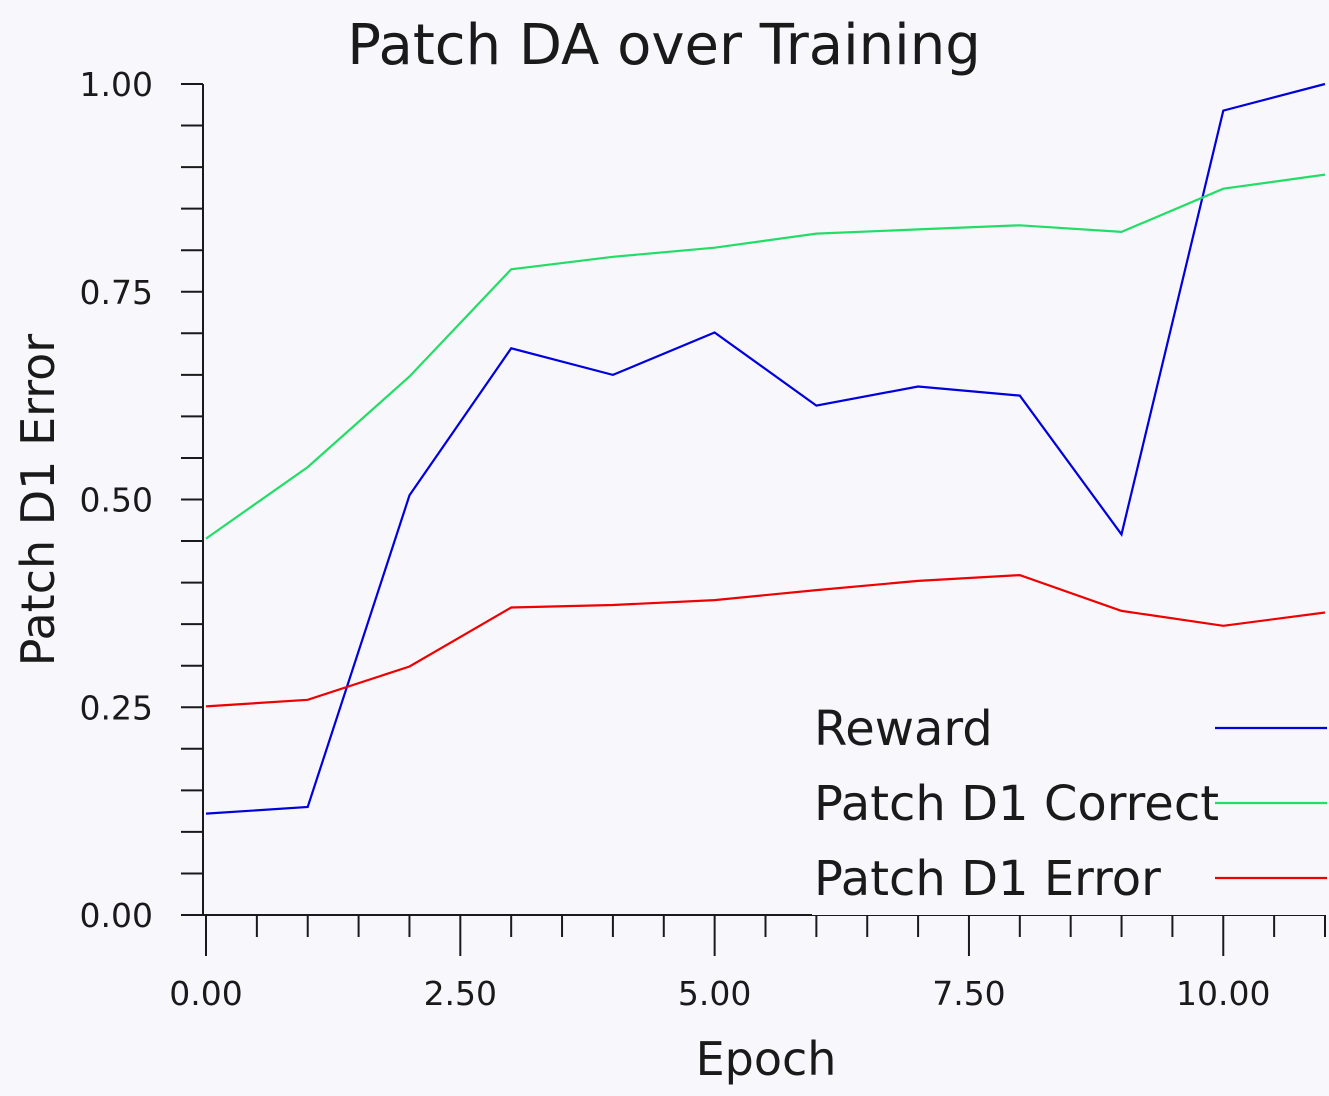  What do you see at coordinates (987, 879) in the screenshot?
I see `legend-label-patch-d1-error: Patch D1 Error` at bounding box center [987, 879].